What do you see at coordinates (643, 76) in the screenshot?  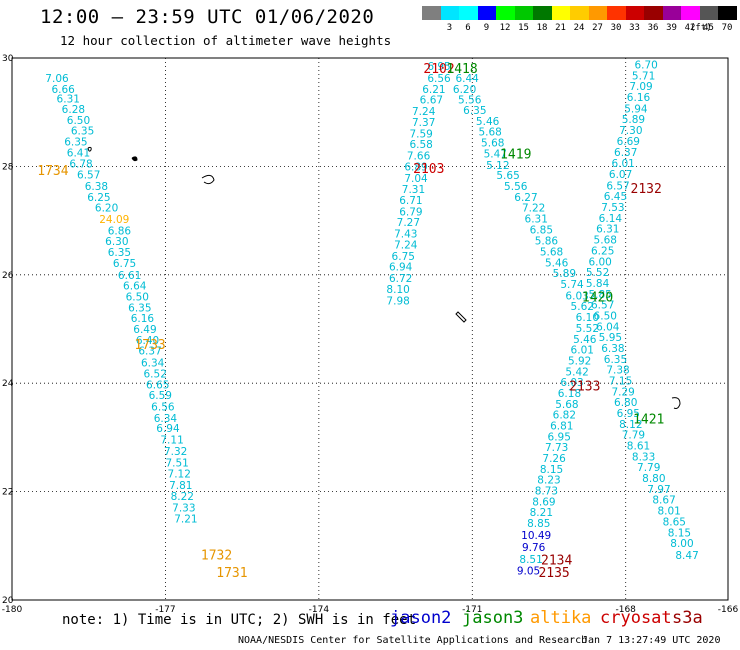 I see `wave-height-value: 5.71` at bounding box center [643, 76].